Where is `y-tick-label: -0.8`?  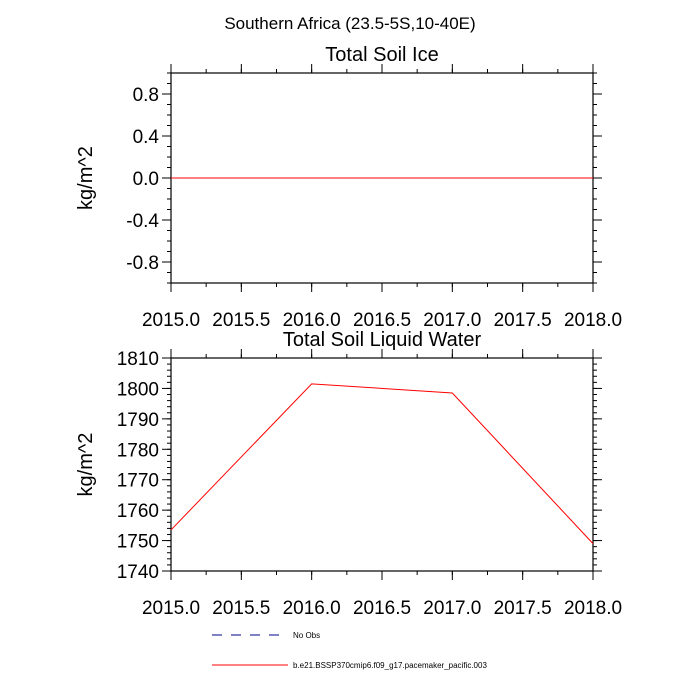
y-tick-label: -0.8 is located at coordinates (142, 263).